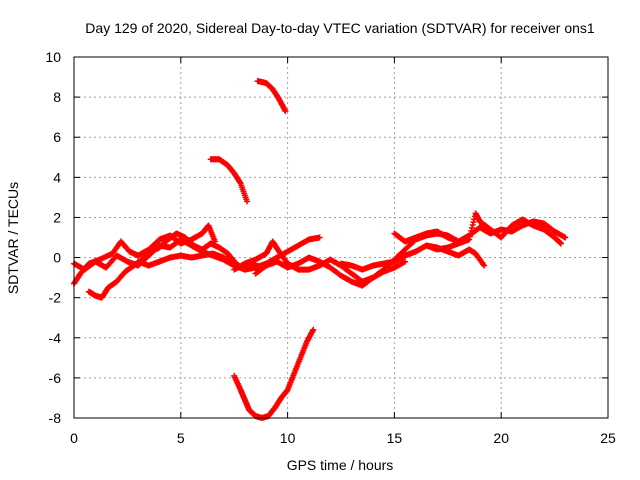 Image resolution: width=640 pixels, height=480 pixels. Describe the element at coordinates (53, 57) in the screenshot. I see `y-tick-label: 10` at that location.